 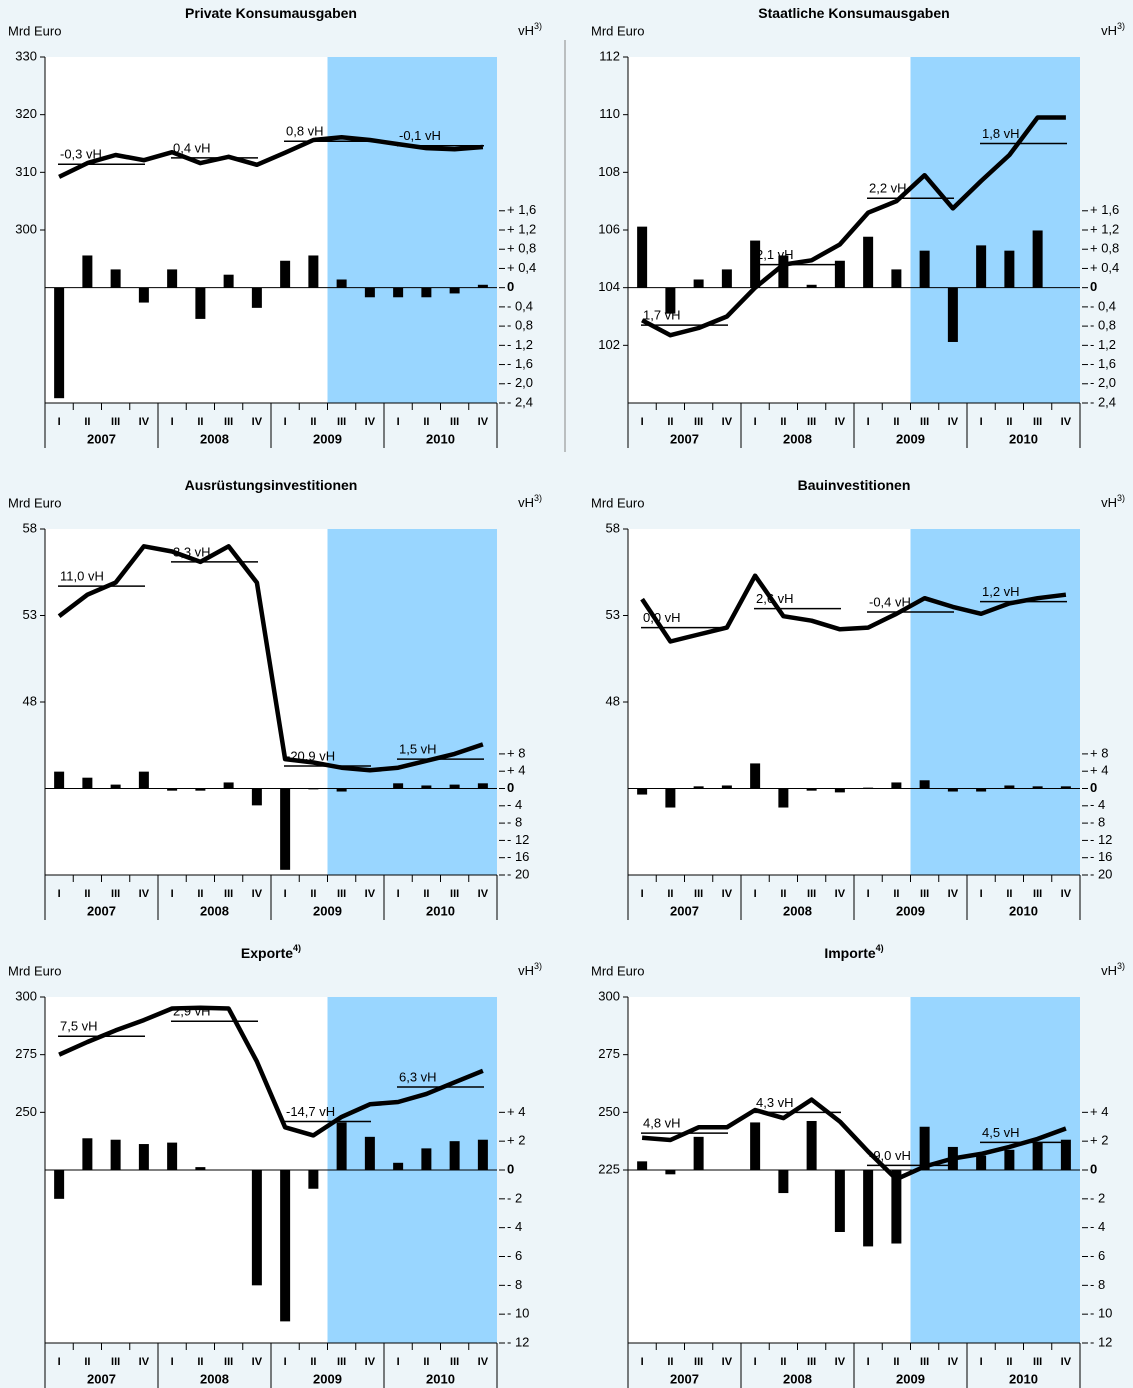 I want to click on y-tick-label: 104, so click(x=609, y=286).